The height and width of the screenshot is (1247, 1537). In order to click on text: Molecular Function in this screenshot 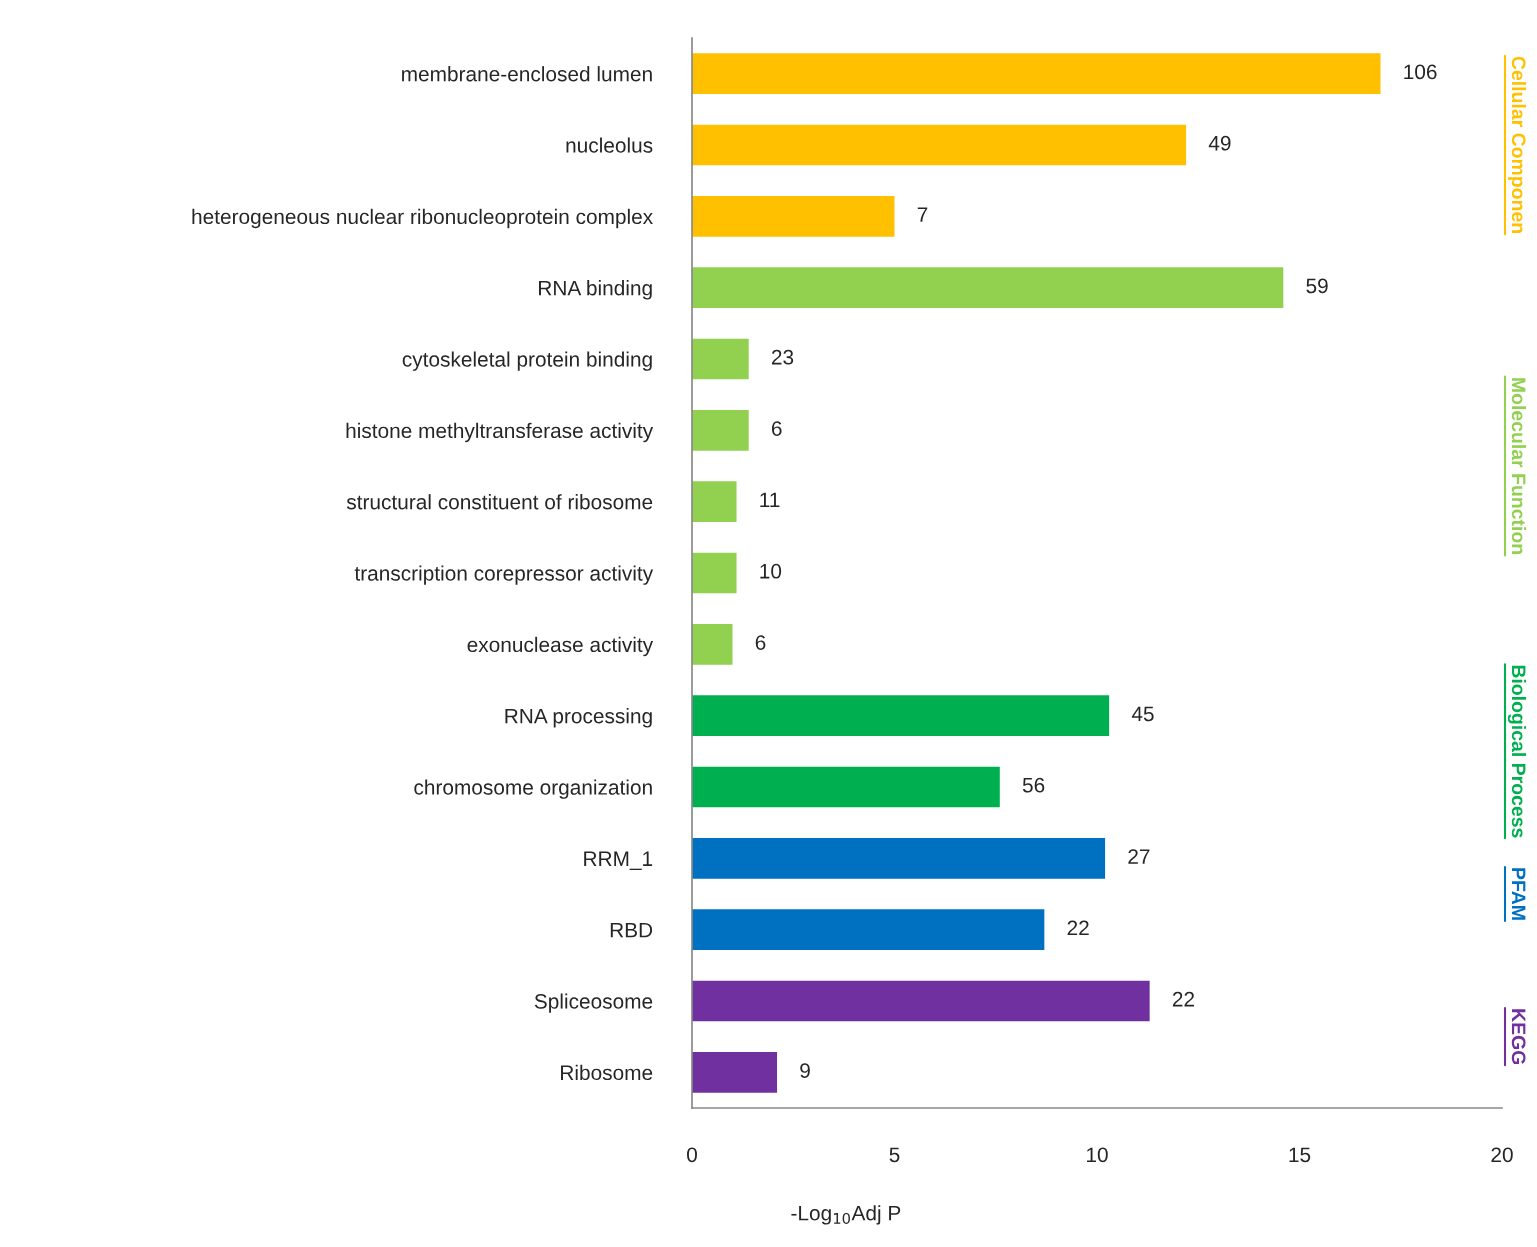, I will do `click(1519, 466)`.